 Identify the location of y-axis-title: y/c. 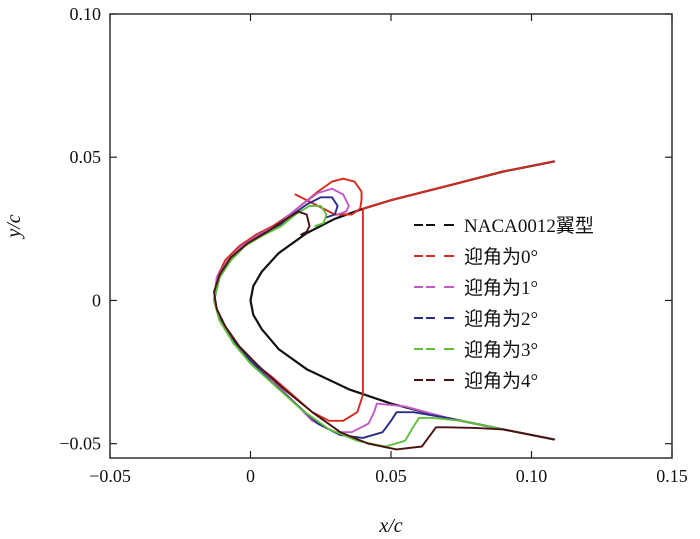
(14, 226).